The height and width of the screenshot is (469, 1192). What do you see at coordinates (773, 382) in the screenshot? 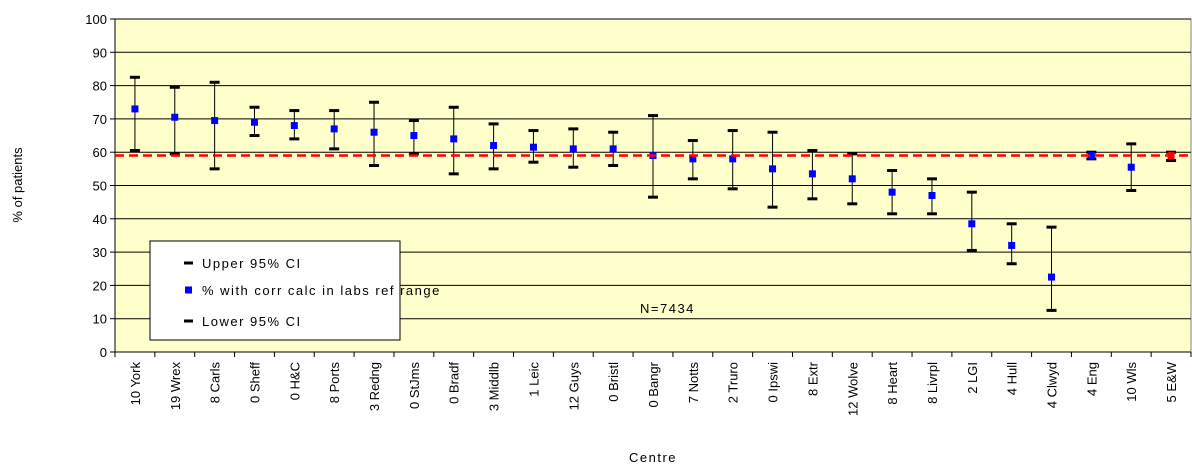
I see `x-tick-label: 0 Ipswi` at bounding box center [773, 382].